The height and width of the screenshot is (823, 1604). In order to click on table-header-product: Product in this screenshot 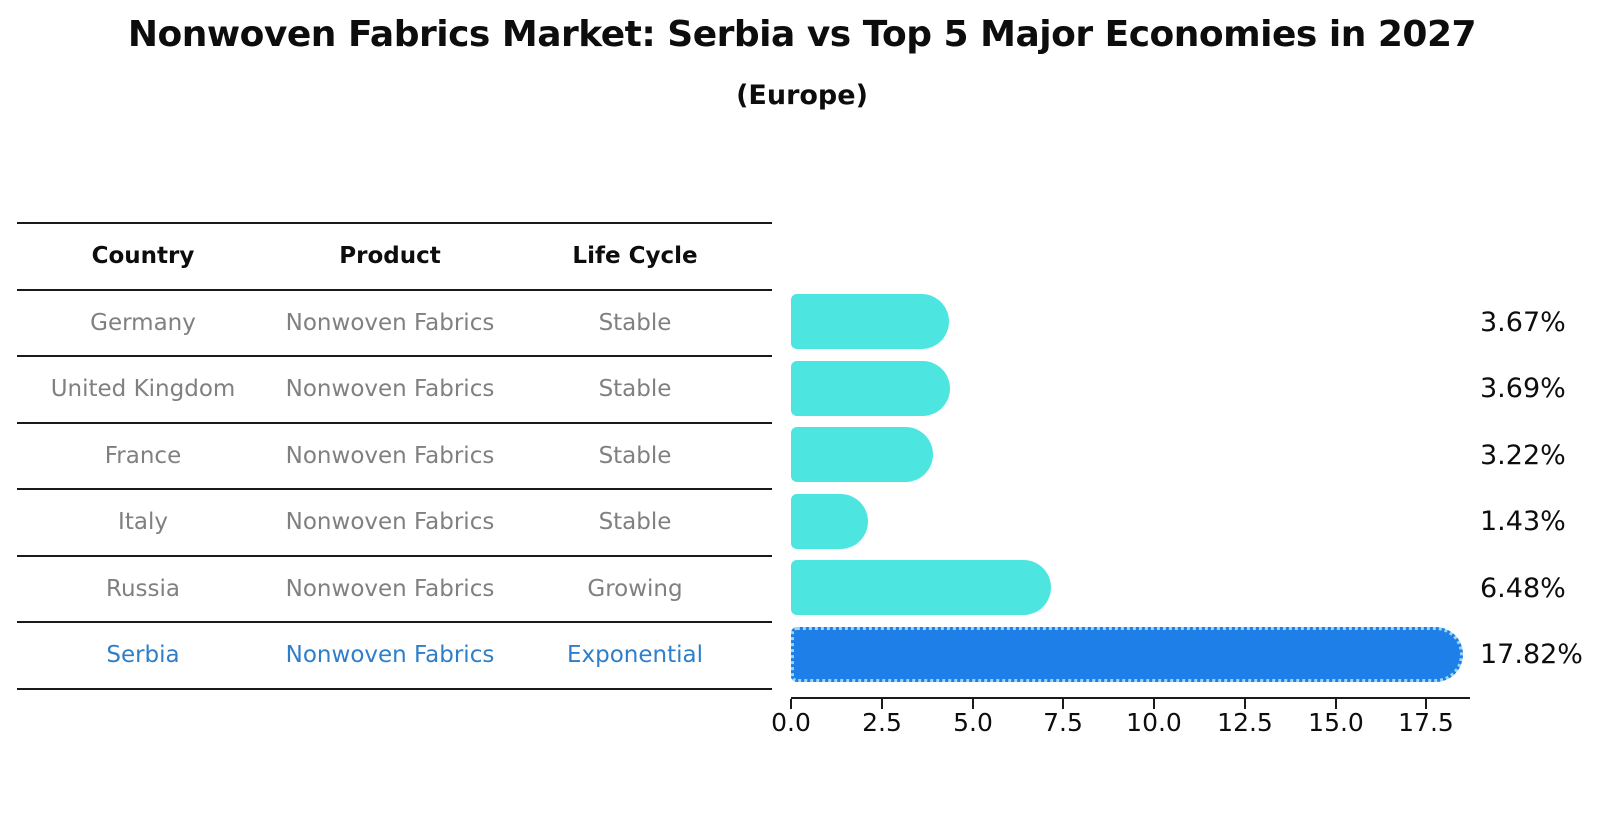, I will do `click(390, 255)`.